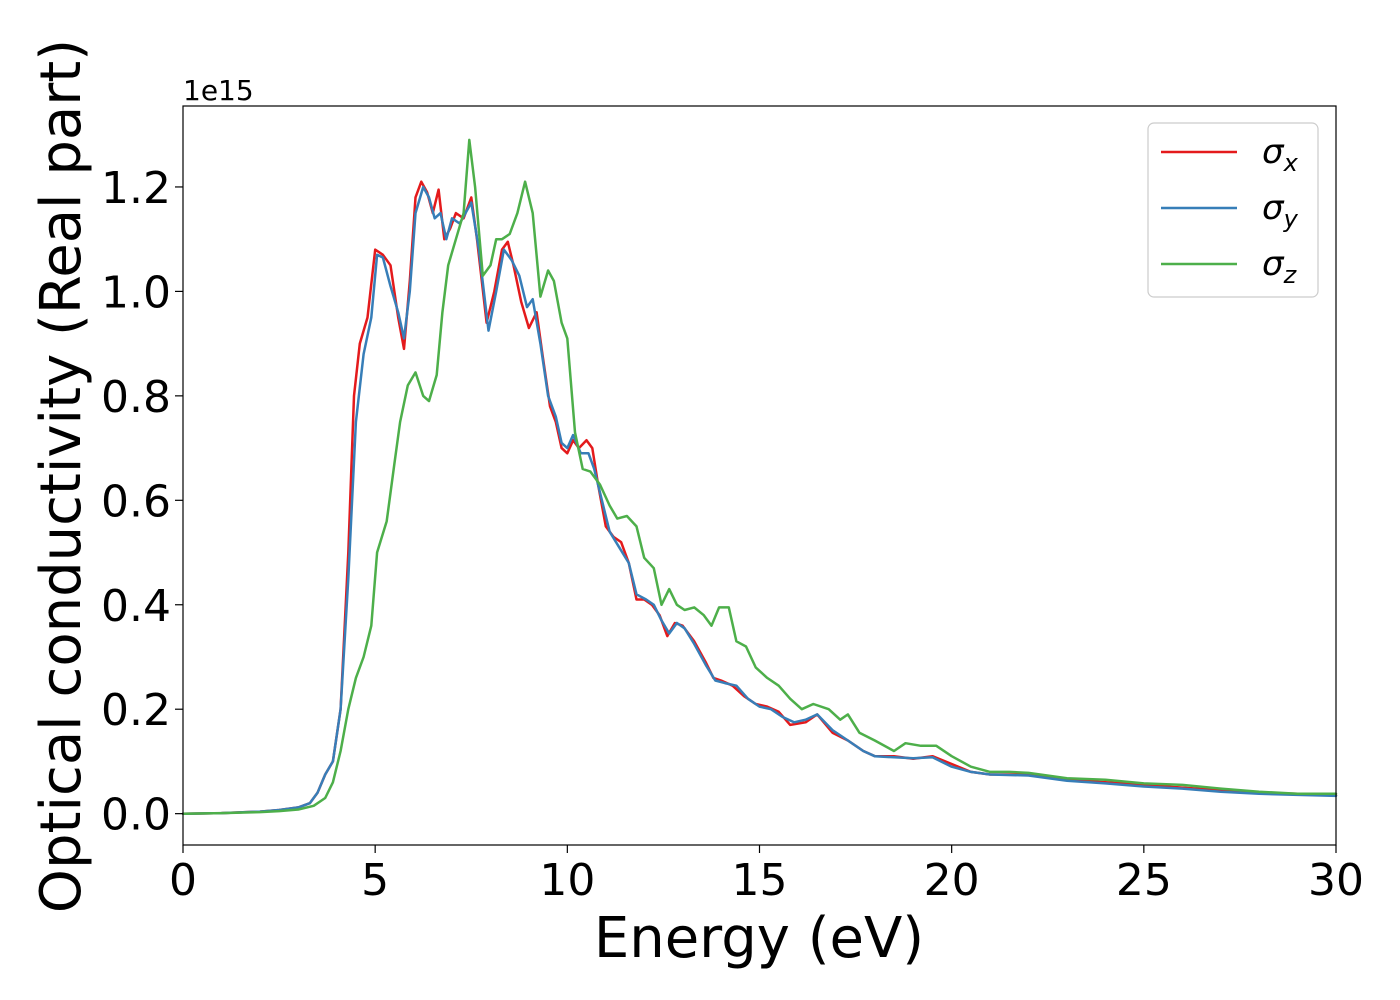 Image resolution: width=1400 pixels, height=1000 pixels. What do you see at coordinates (61, 476) in the screenshot?
I see `y-axis-title: Optical conductivity (Real part)` at bounding box center [61, 476].